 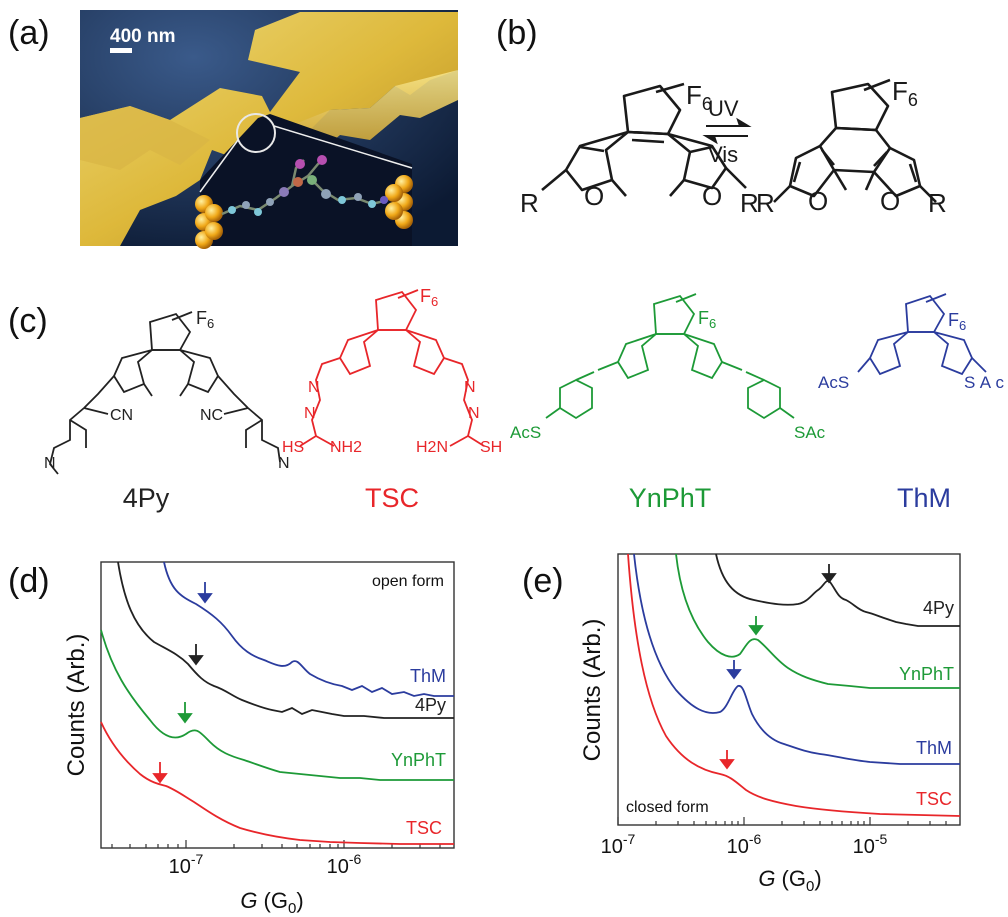 I want to click on tsc-nitrogen-1: N, so click(x=314, y=387).